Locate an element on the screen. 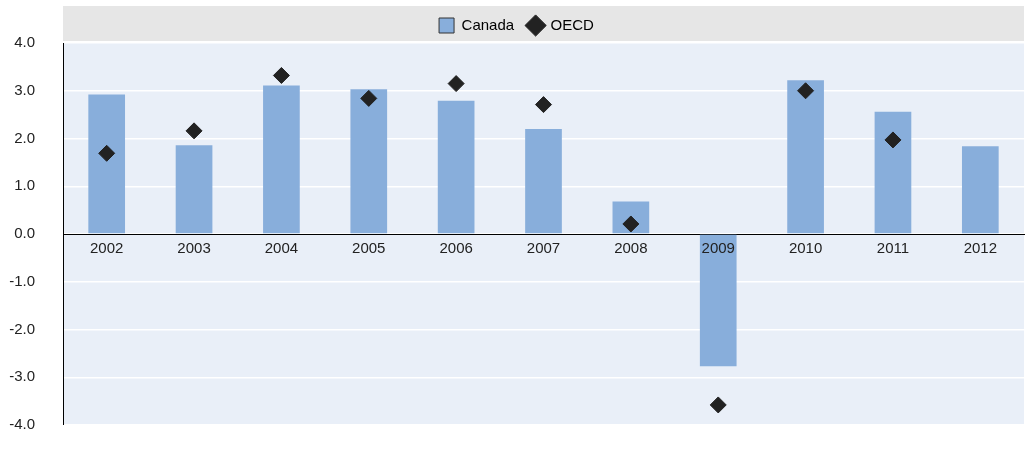  legend-label: Canada is located at coordinates (488, 24).